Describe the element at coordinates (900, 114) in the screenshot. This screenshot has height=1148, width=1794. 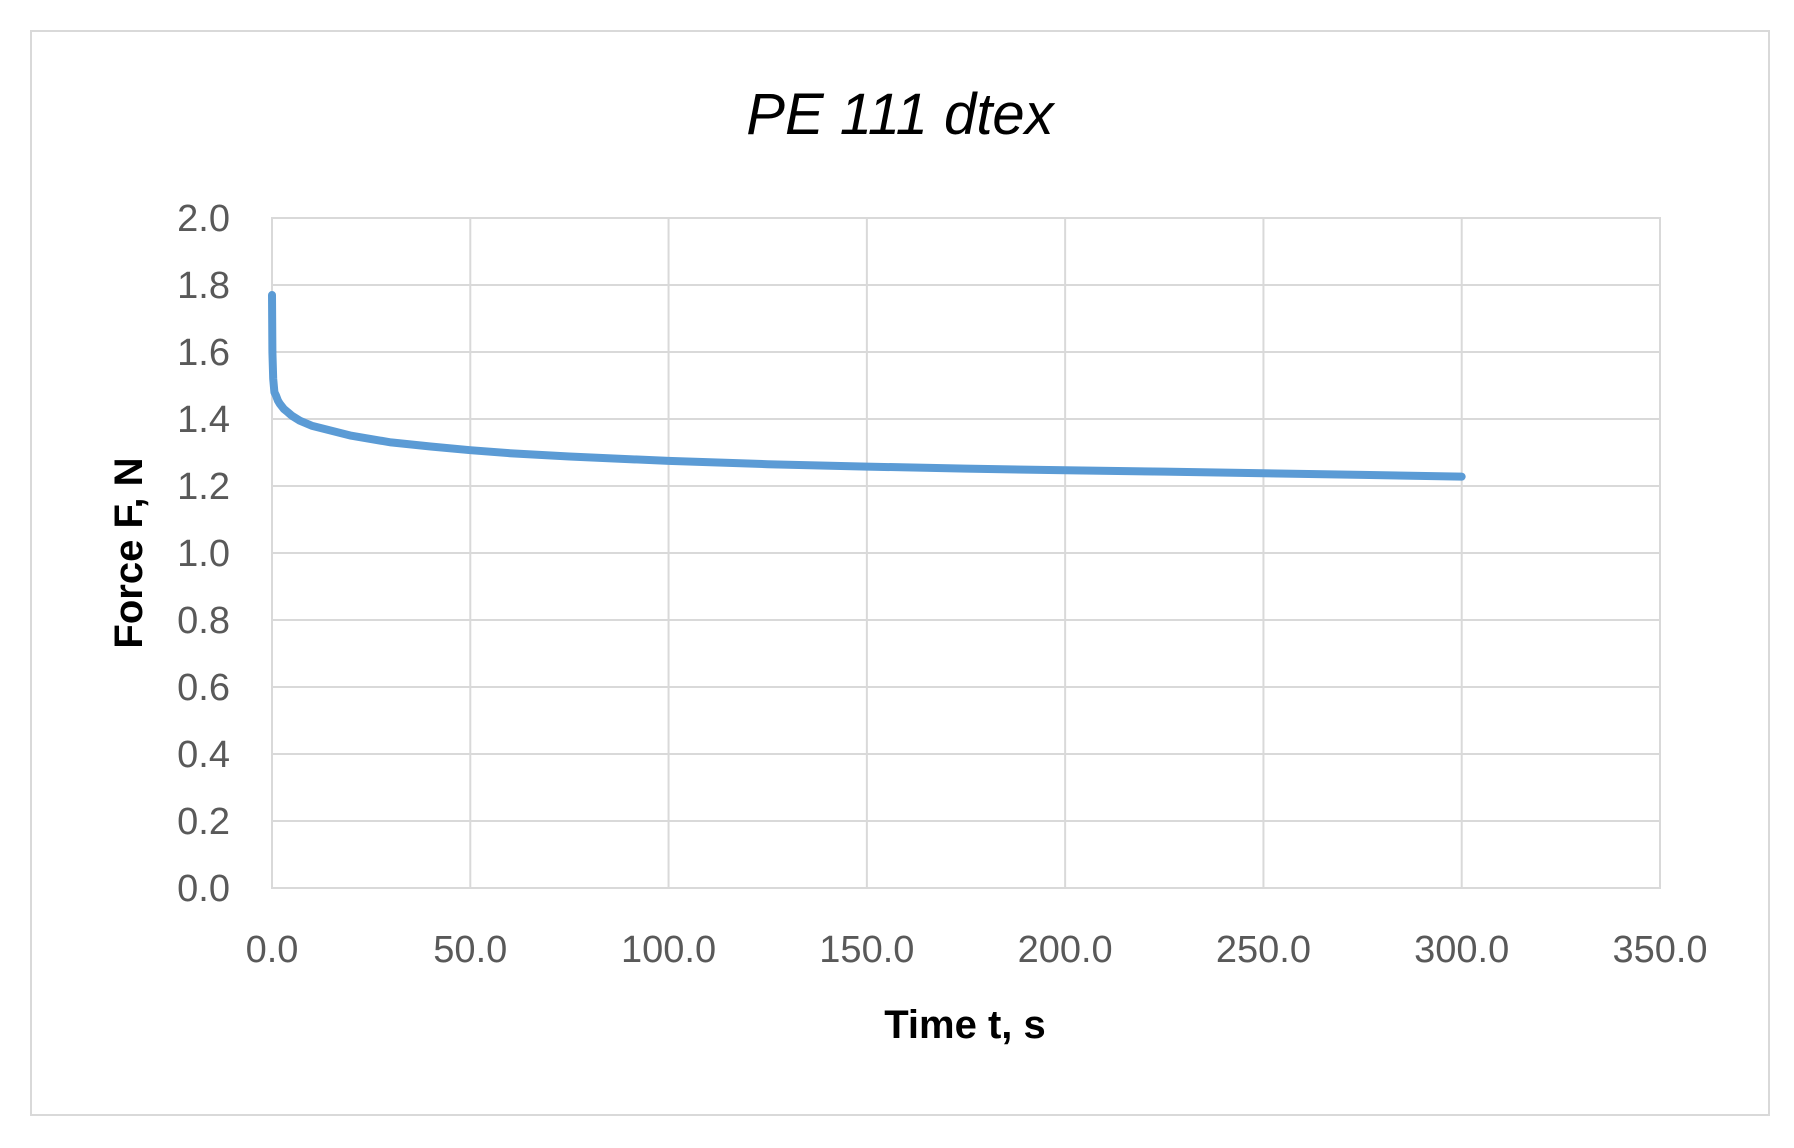
I see `chart-title: PE 111 dtex` at that location.